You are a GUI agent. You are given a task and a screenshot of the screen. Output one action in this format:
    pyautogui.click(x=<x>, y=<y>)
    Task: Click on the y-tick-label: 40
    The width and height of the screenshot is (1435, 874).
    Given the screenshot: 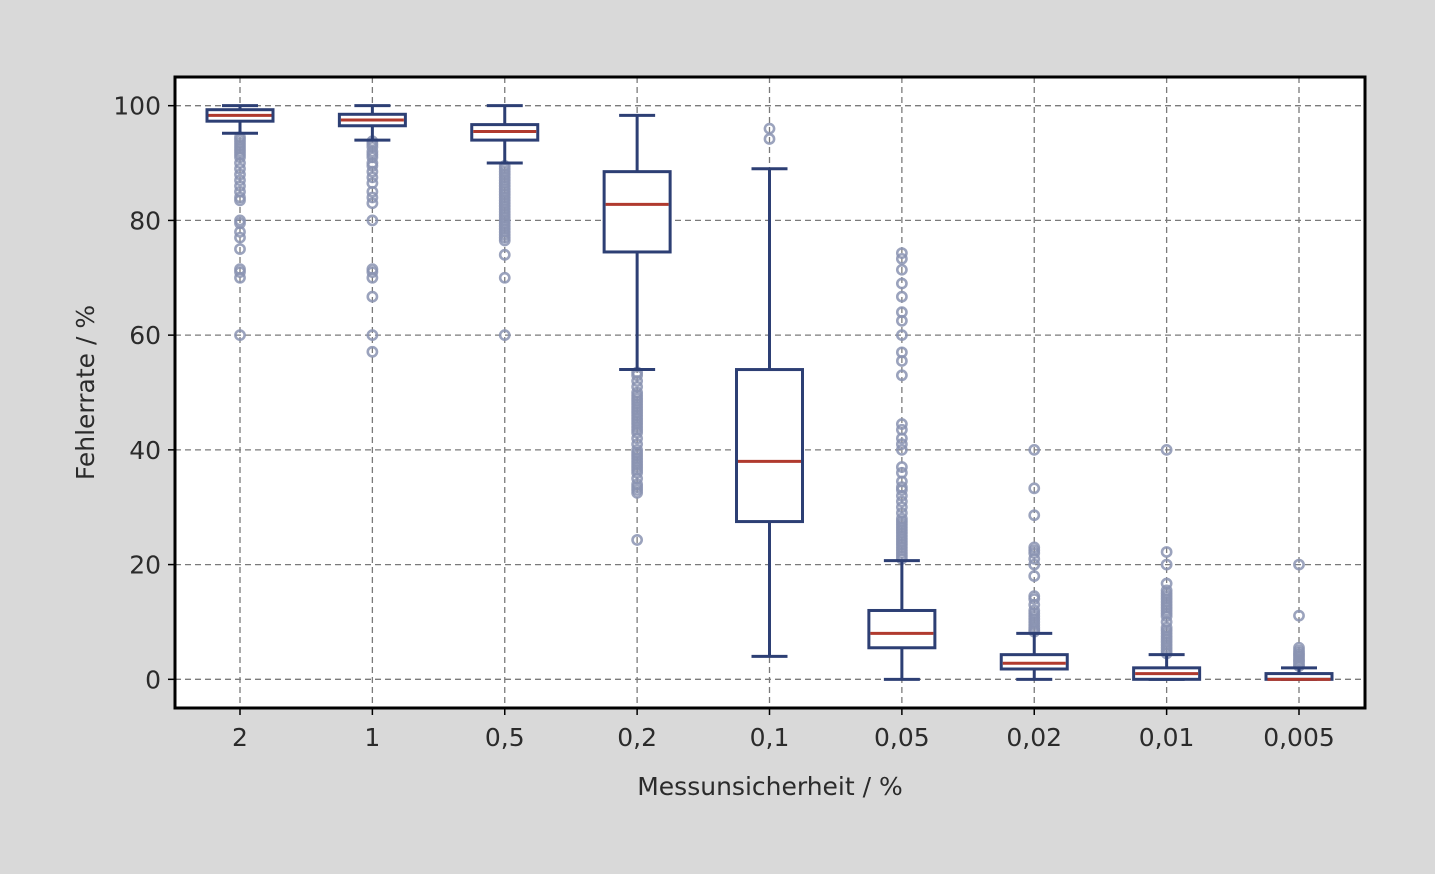 What is the action you would take?
    pyautogui.click(x=145, y=450)
    